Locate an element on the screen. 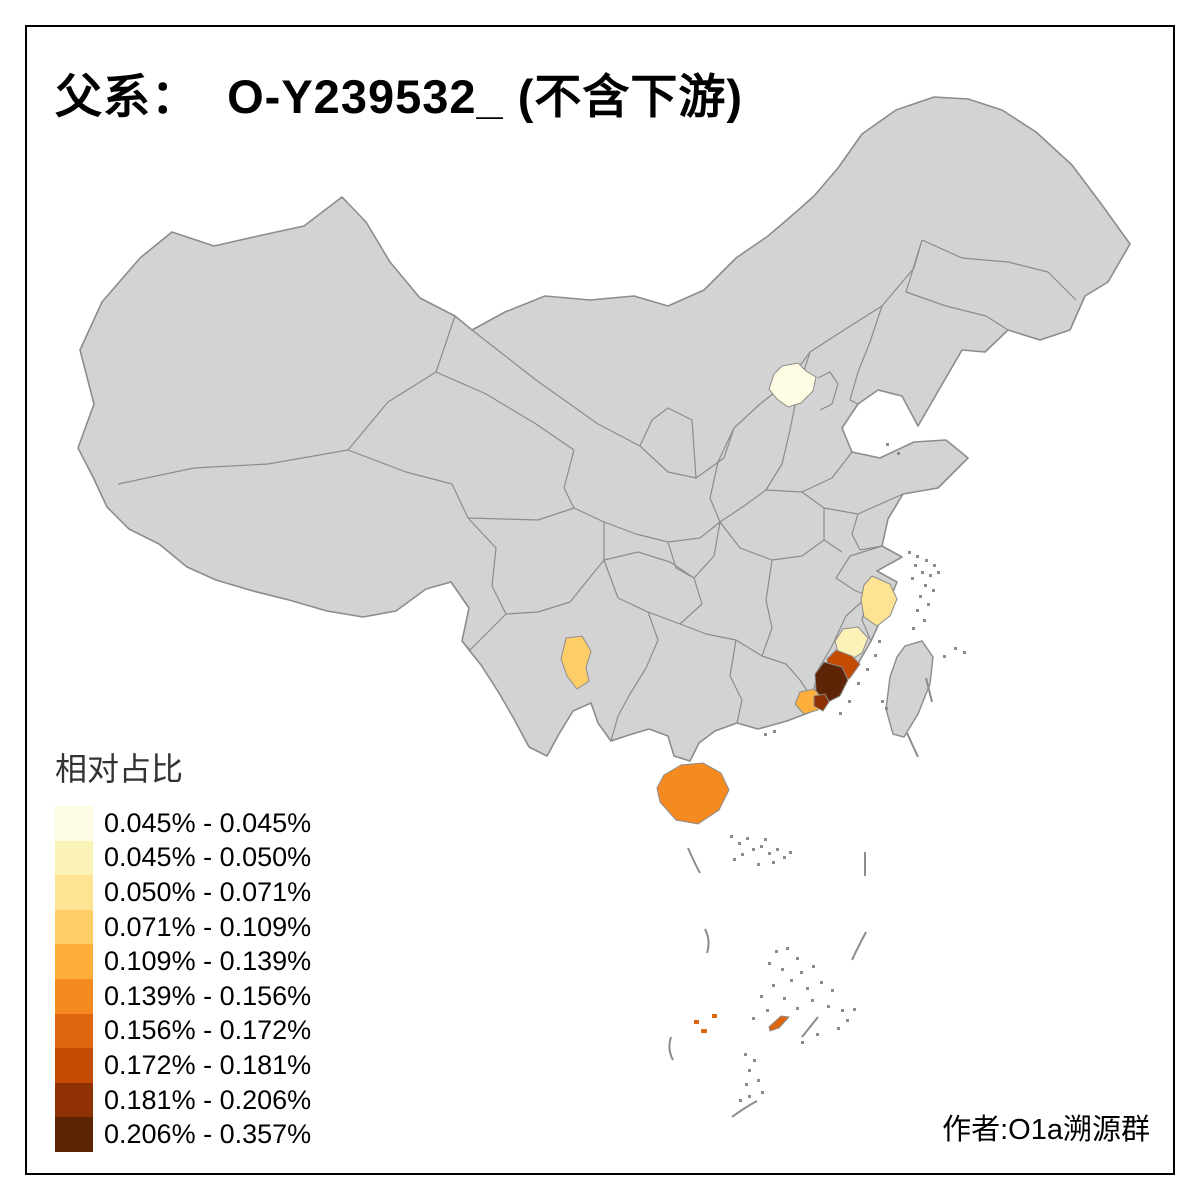  region-fuzhou is located at coordinates (851, 643).